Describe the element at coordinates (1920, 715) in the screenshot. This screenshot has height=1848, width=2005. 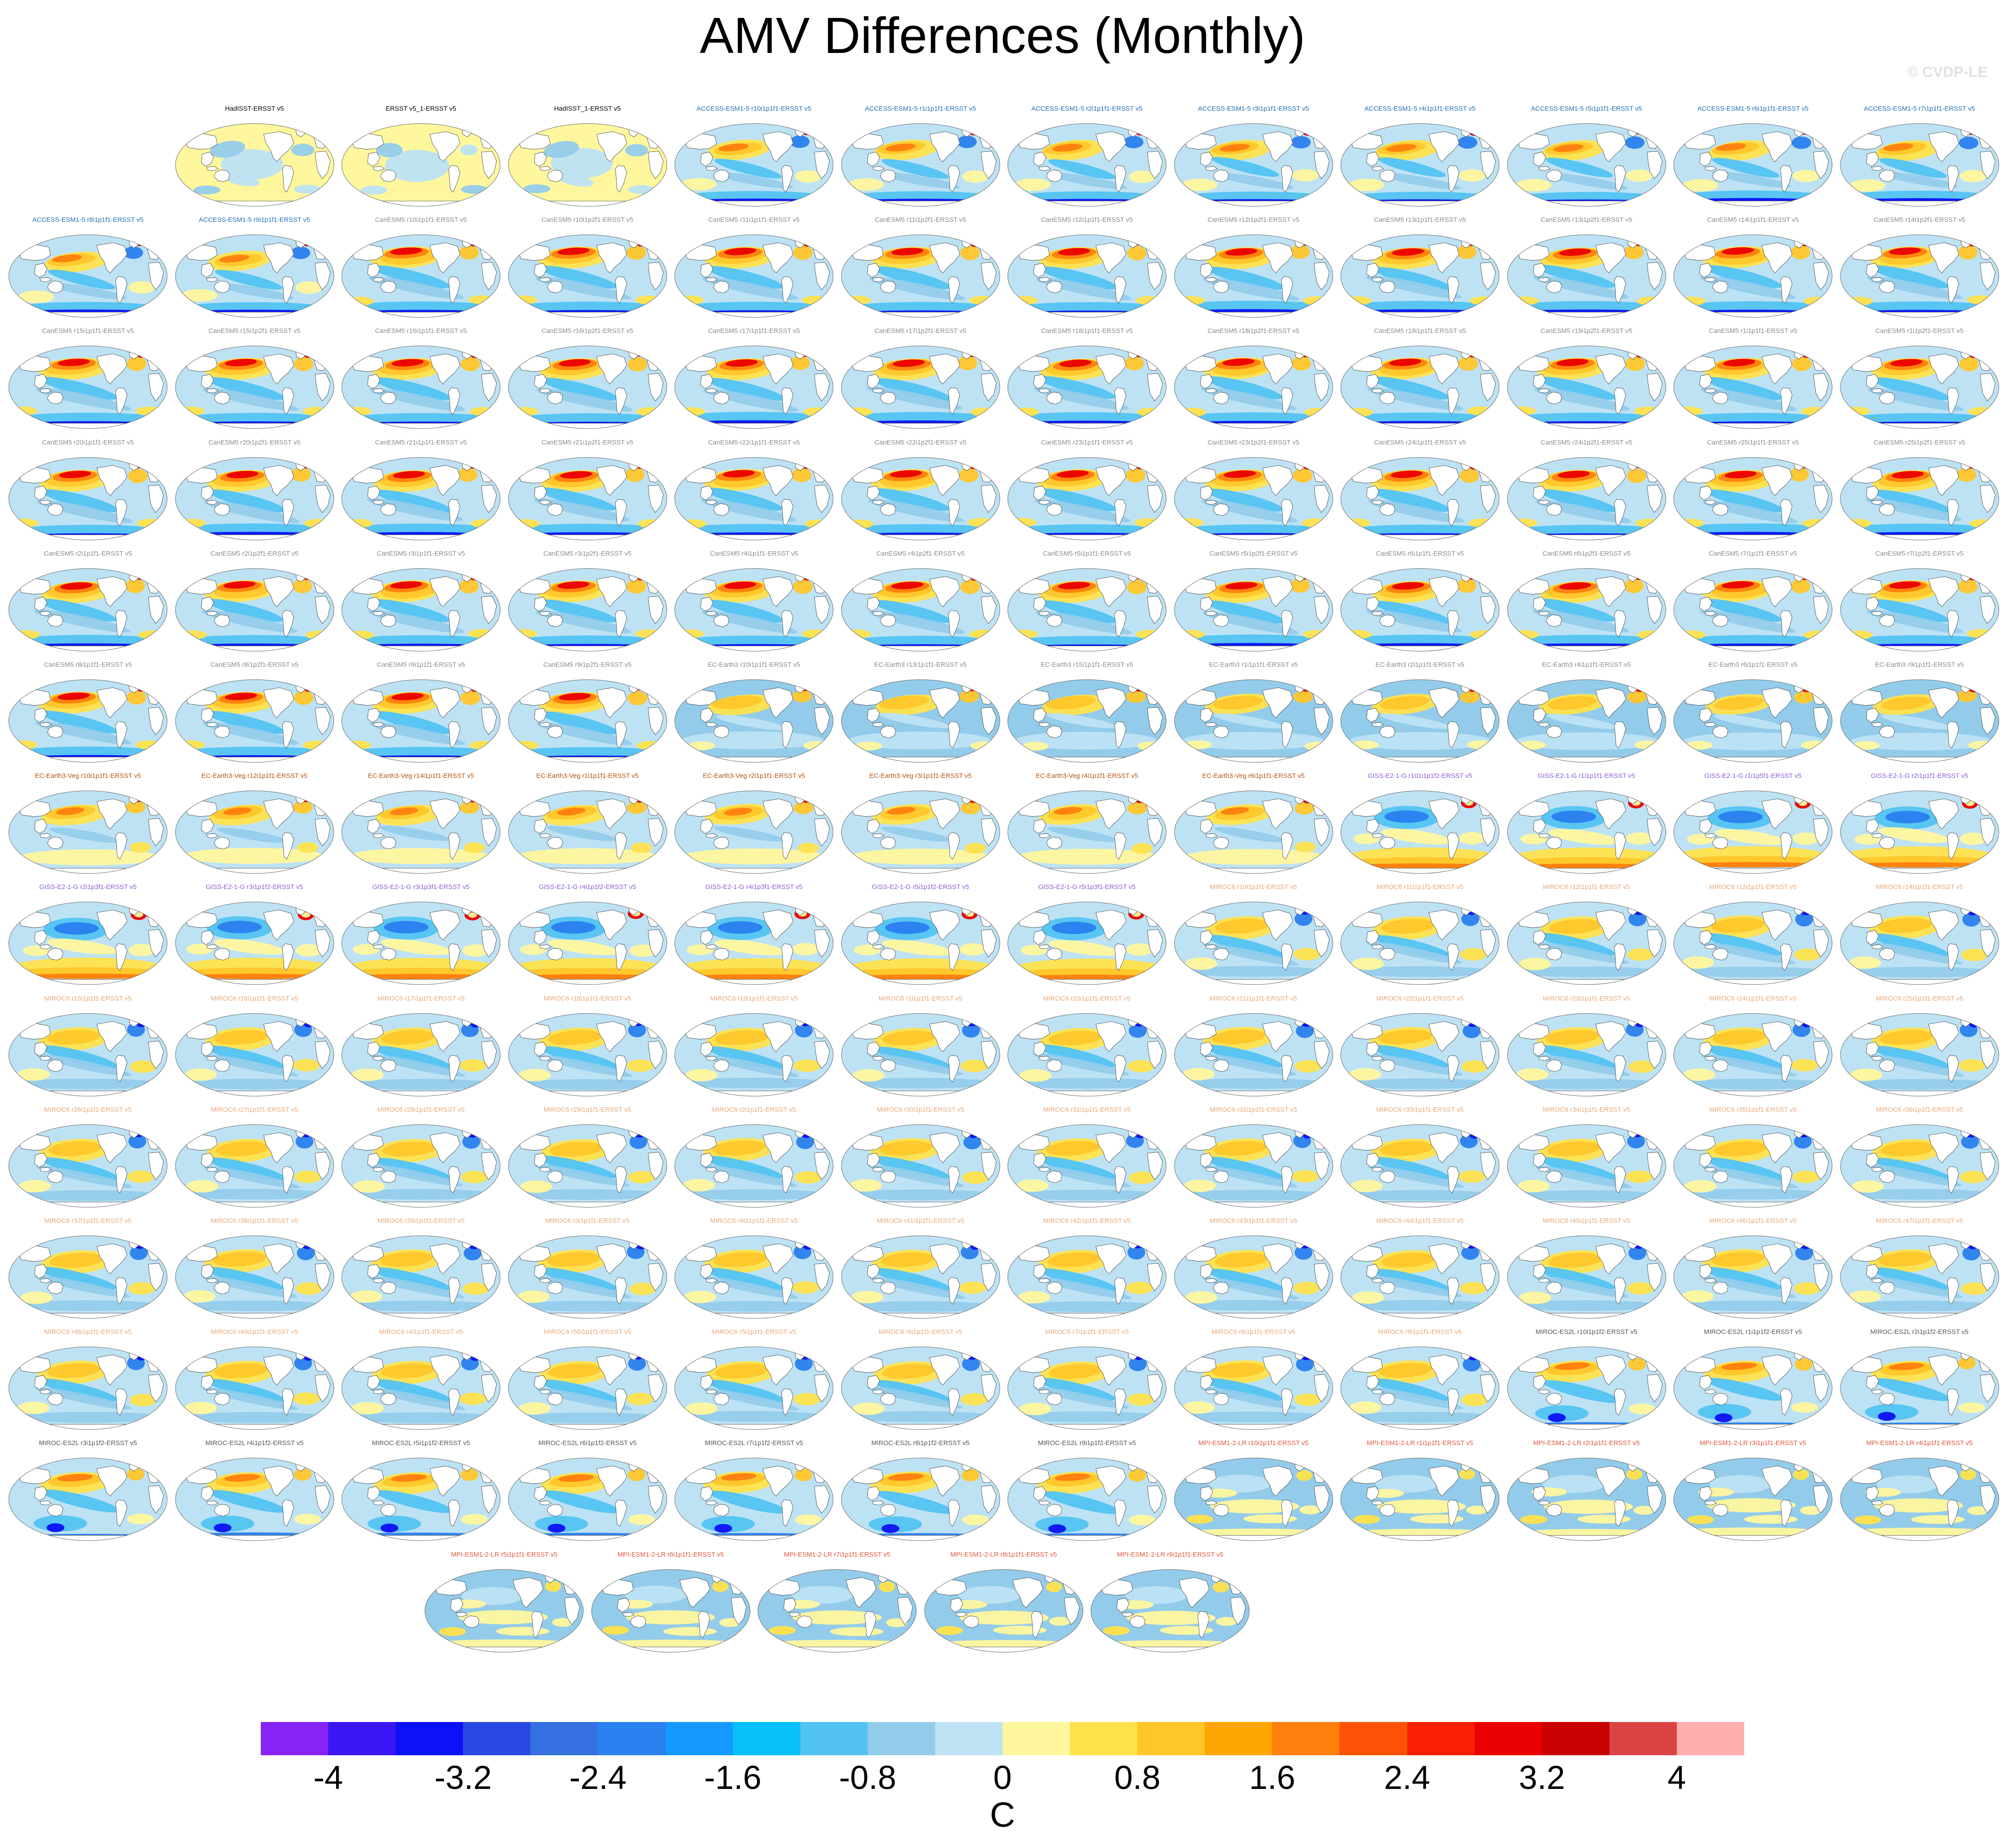
I see `map-panel: EC-Earth3 r9i1p1f1-ERSST v5` at that location.